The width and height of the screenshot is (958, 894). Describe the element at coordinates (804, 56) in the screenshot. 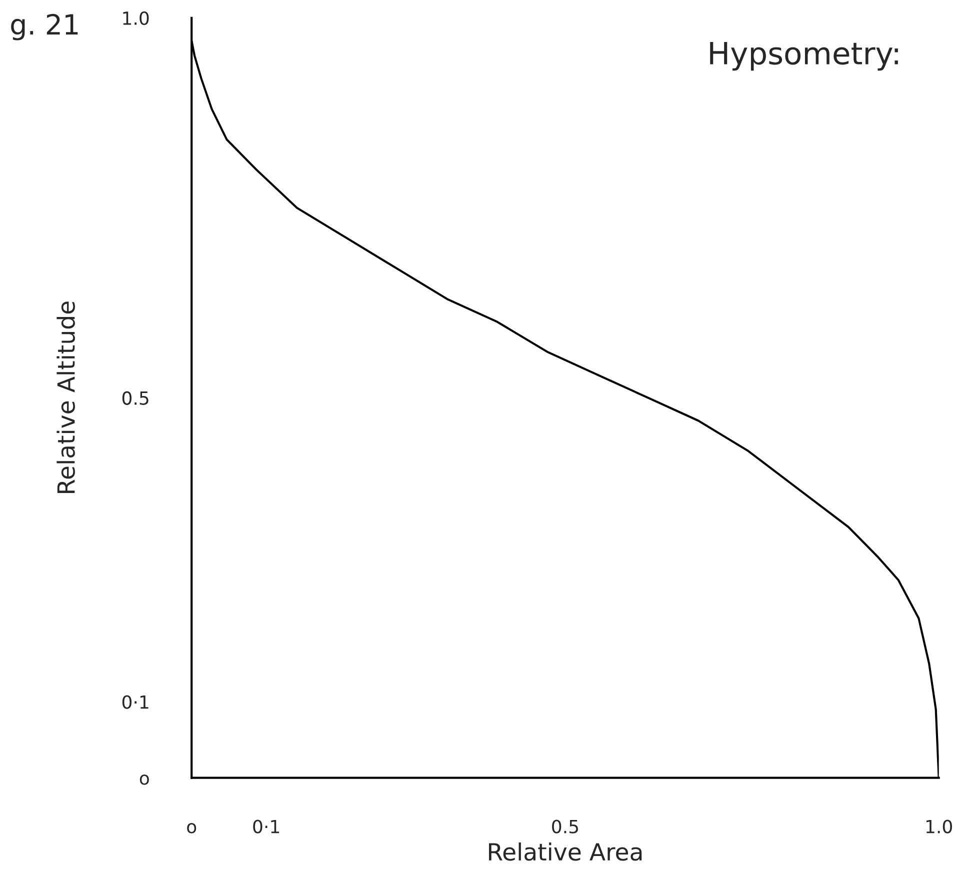

I see `text: Hypsometry:` at that location.